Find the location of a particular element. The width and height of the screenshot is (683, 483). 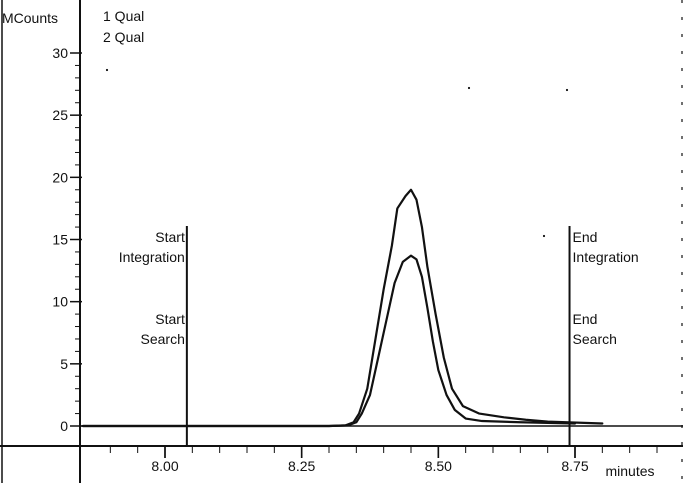

end-search-label-2: Search is located at coordinates (595, 339).